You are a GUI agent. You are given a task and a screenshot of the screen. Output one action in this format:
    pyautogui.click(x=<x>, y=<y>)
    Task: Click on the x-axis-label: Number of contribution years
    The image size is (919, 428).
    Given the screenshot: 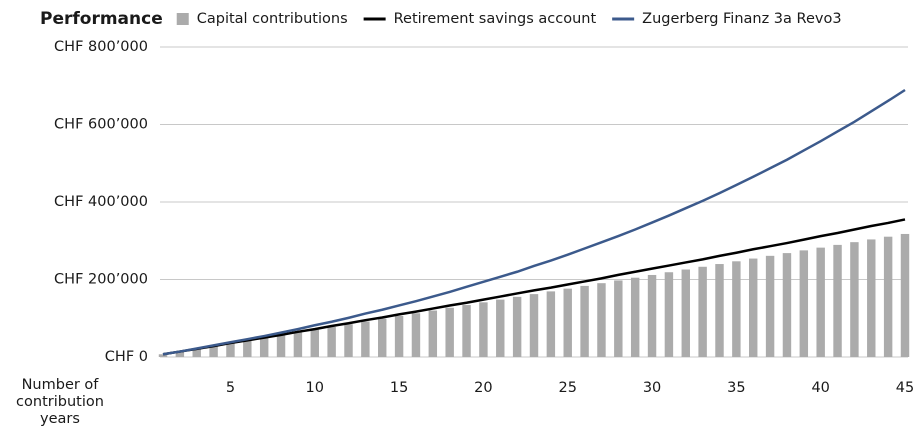 What is the action you would take?
    pyautogui.click(x=60, y=402)
    